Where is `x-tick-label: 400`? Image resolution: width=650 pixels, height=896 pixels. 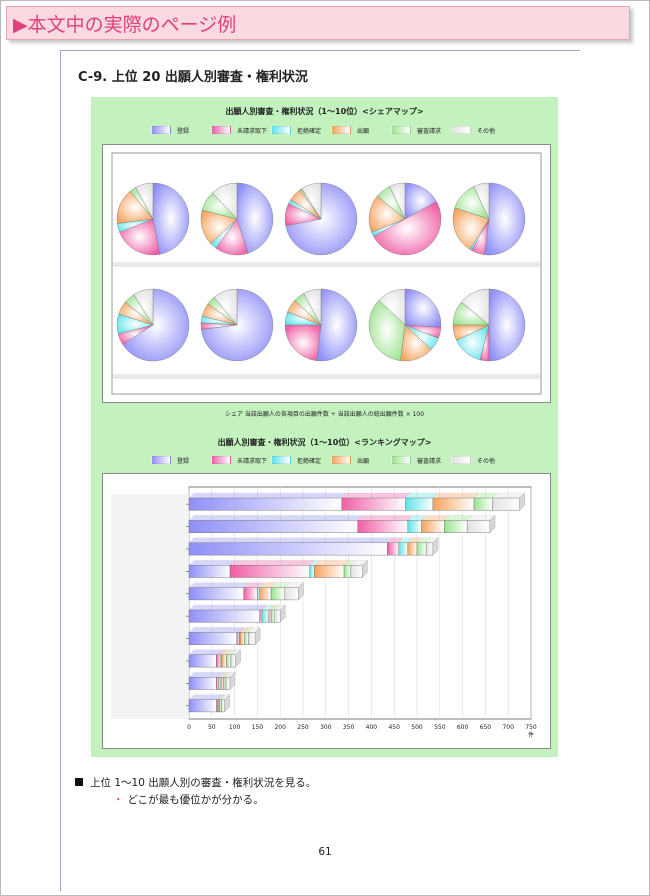
x-tick-label: 400 is located at coordinates (372, 727).